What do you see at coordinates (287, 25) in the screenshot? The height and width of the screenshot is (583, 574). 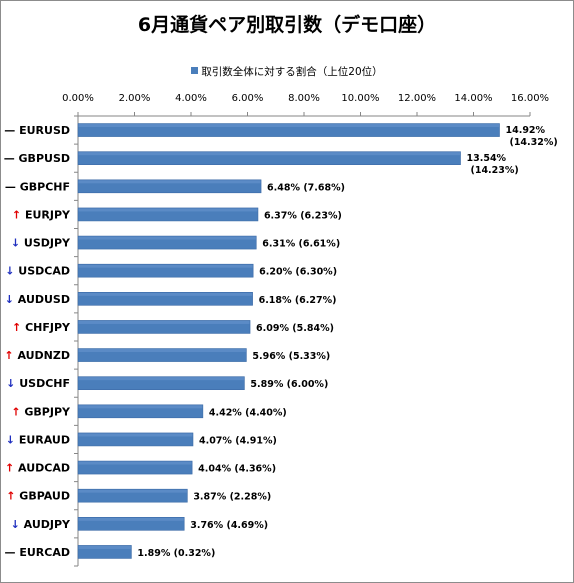 I see `chart-title: 6月通貨ペア別取引数（デモ口座）` at bounding box center [287, 25].